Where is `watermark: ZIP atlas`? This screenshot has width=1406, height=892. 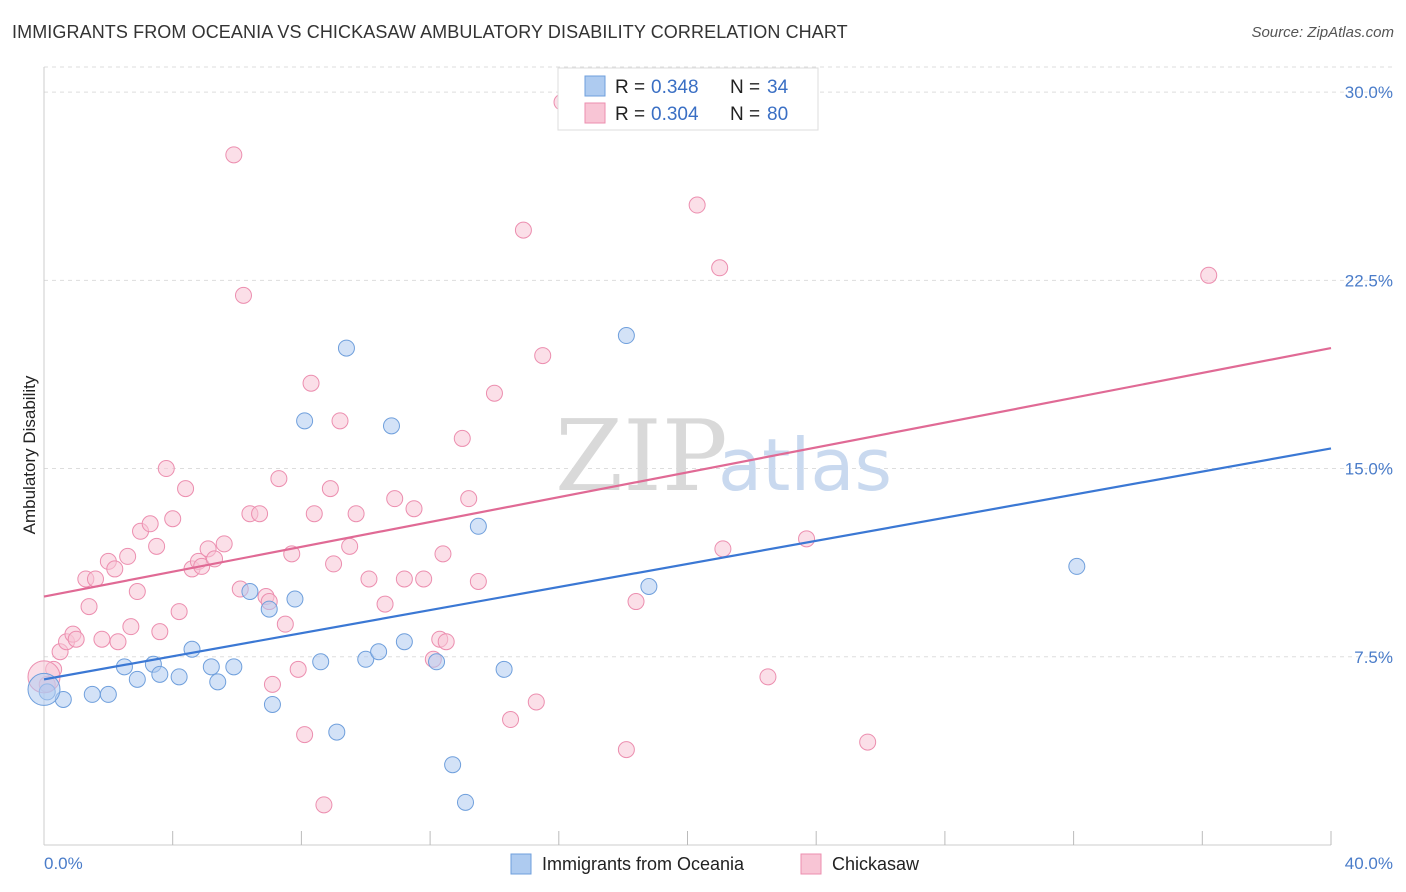
watermark: ZIP atlas is located at coordinates (723, 457).